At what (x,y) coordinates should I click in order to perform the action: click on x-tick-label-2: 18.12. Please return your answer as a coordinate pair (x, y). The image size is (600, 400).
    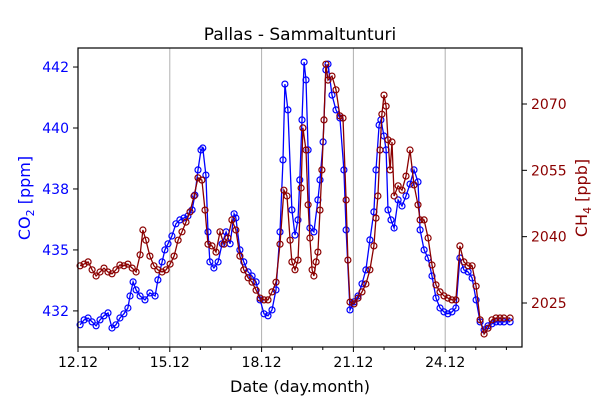
    Looking at the image, I should click on (262, 363).